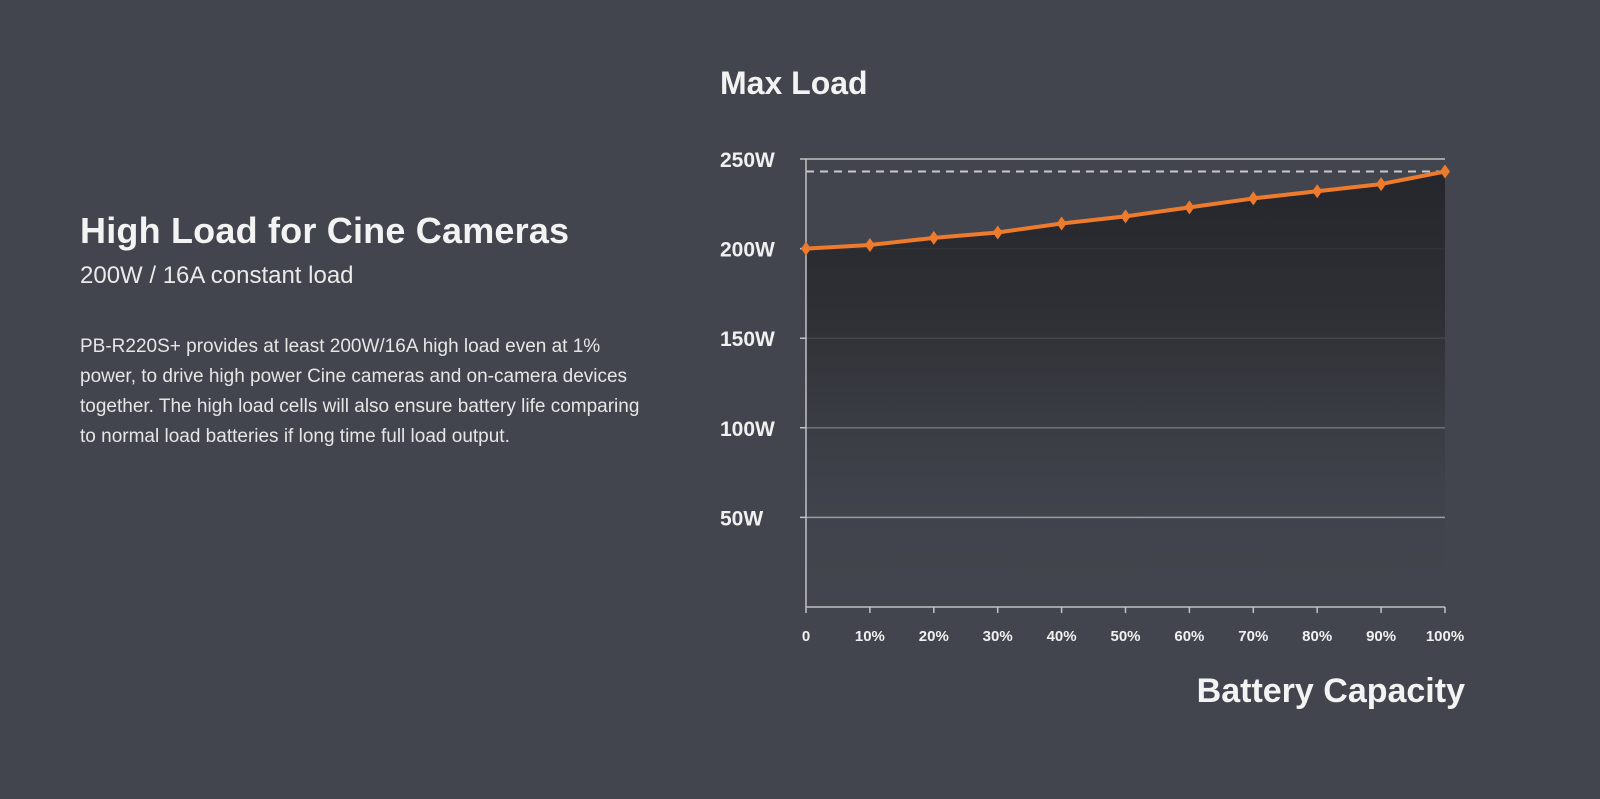 The height and width of the screenshot is (799, 1600). What do you see at coordinates (1331, 691) in the screenshot?
I see `x-axis-title: Battery Capacity` at bounding box center [1331, 691].